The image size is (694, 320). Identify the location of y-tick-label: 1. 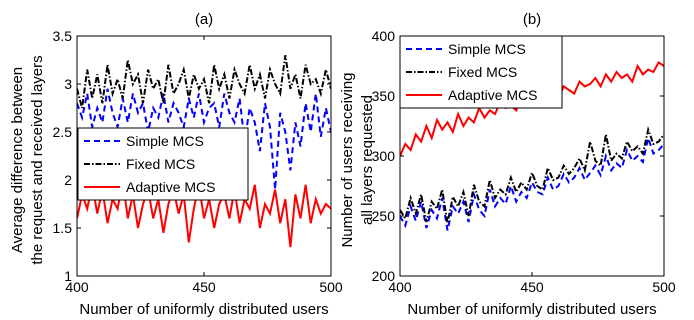
(68, 276).